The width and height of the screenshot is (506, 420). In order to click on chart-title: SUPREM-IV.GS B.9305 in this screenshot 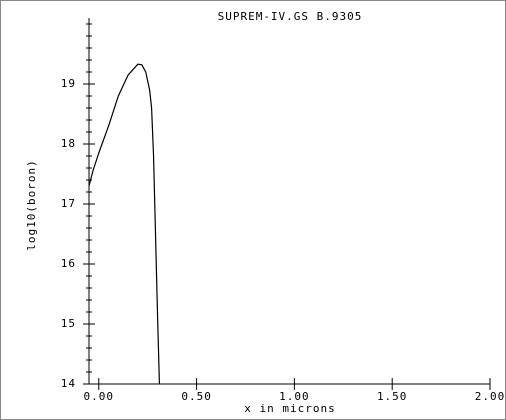, I will do `click(290, 16)`.